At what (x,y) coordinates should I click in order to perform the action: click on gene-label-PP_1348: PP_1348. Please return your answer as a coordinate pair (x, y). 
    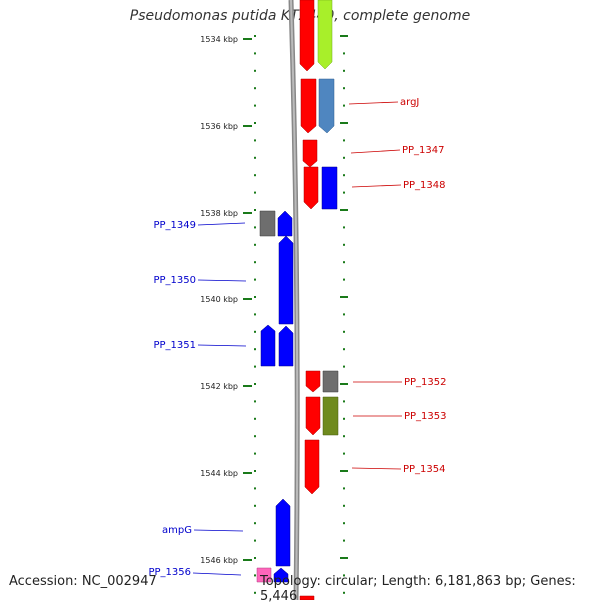
    Looking at the image, I should click on (424, 185).